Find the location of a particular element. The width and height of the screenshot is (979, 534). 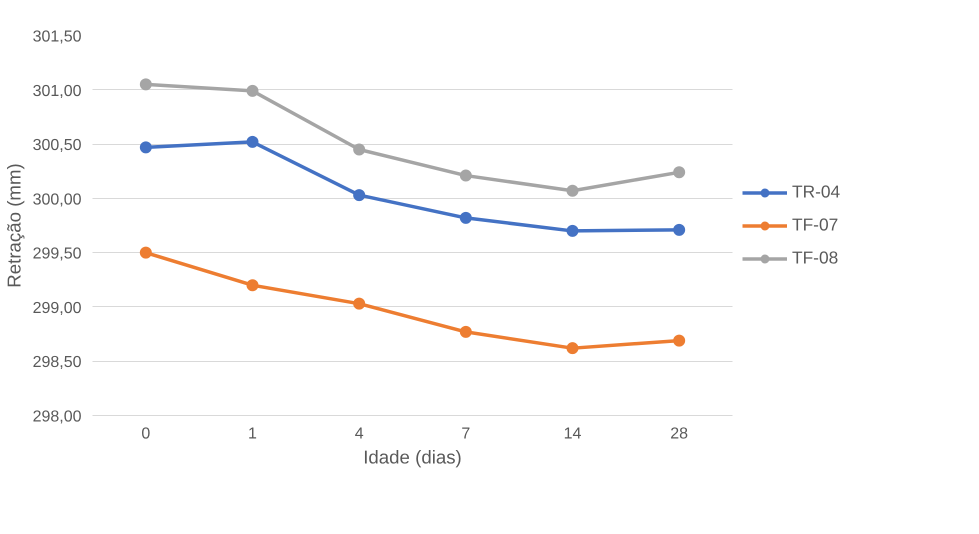

x-tick-label: 0 is located at coordinates (145, 434).